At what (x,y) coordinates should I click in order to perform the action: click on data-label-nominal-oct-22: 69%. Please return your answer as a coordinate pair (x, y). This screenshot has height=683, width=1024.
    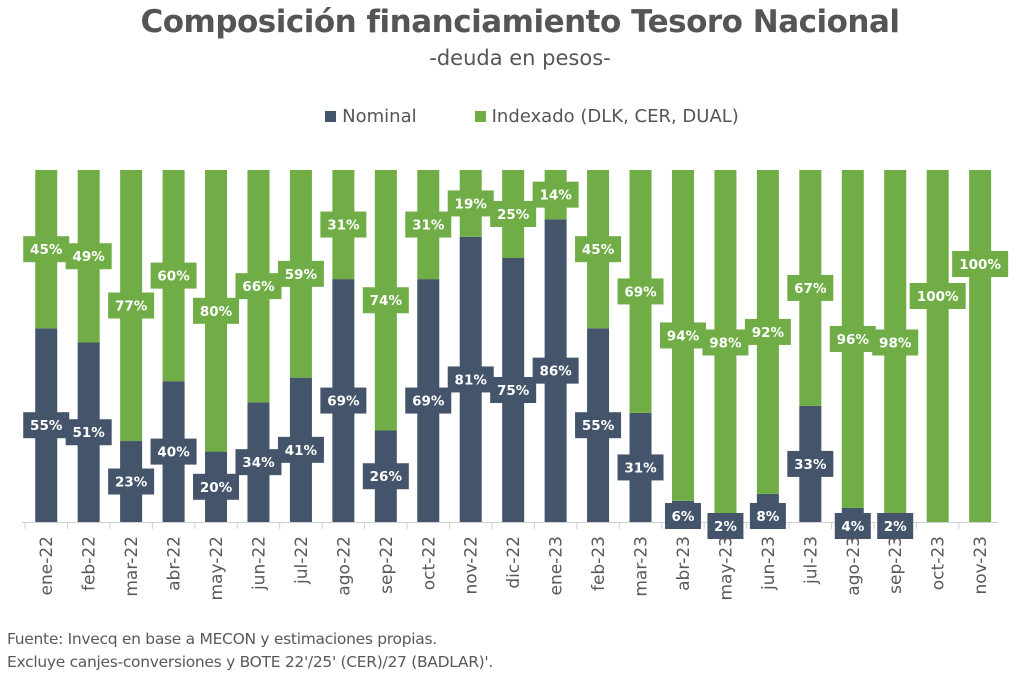
    Looking at the image, I should click on (428, 402).